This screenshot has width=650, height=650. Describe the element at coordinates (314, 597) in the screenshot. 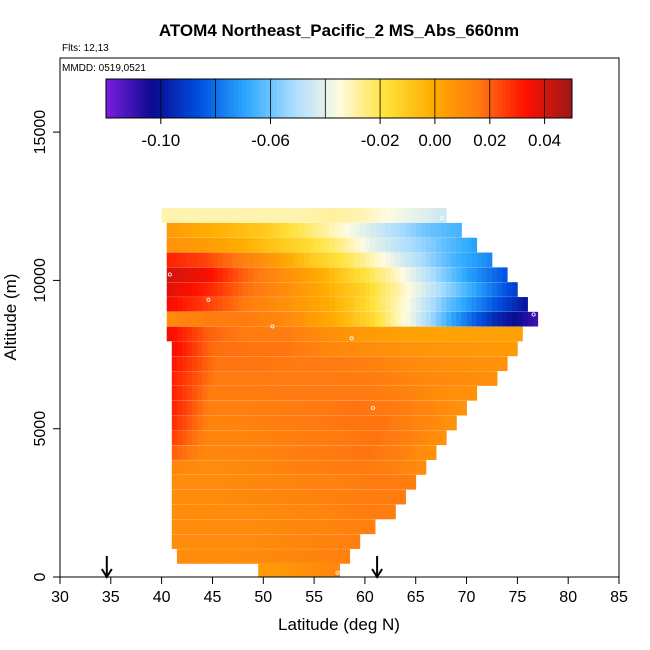

I see `x-tick-label: 55` at that location.